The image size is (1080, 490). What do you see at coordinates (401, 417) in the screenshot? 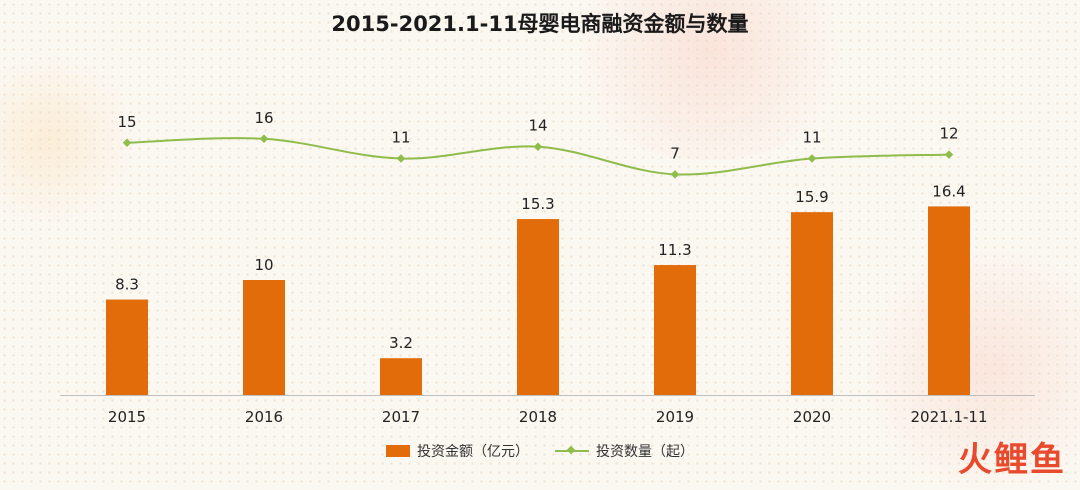
I see `x-tick-label: 2017` at bounding box center [401, 417].